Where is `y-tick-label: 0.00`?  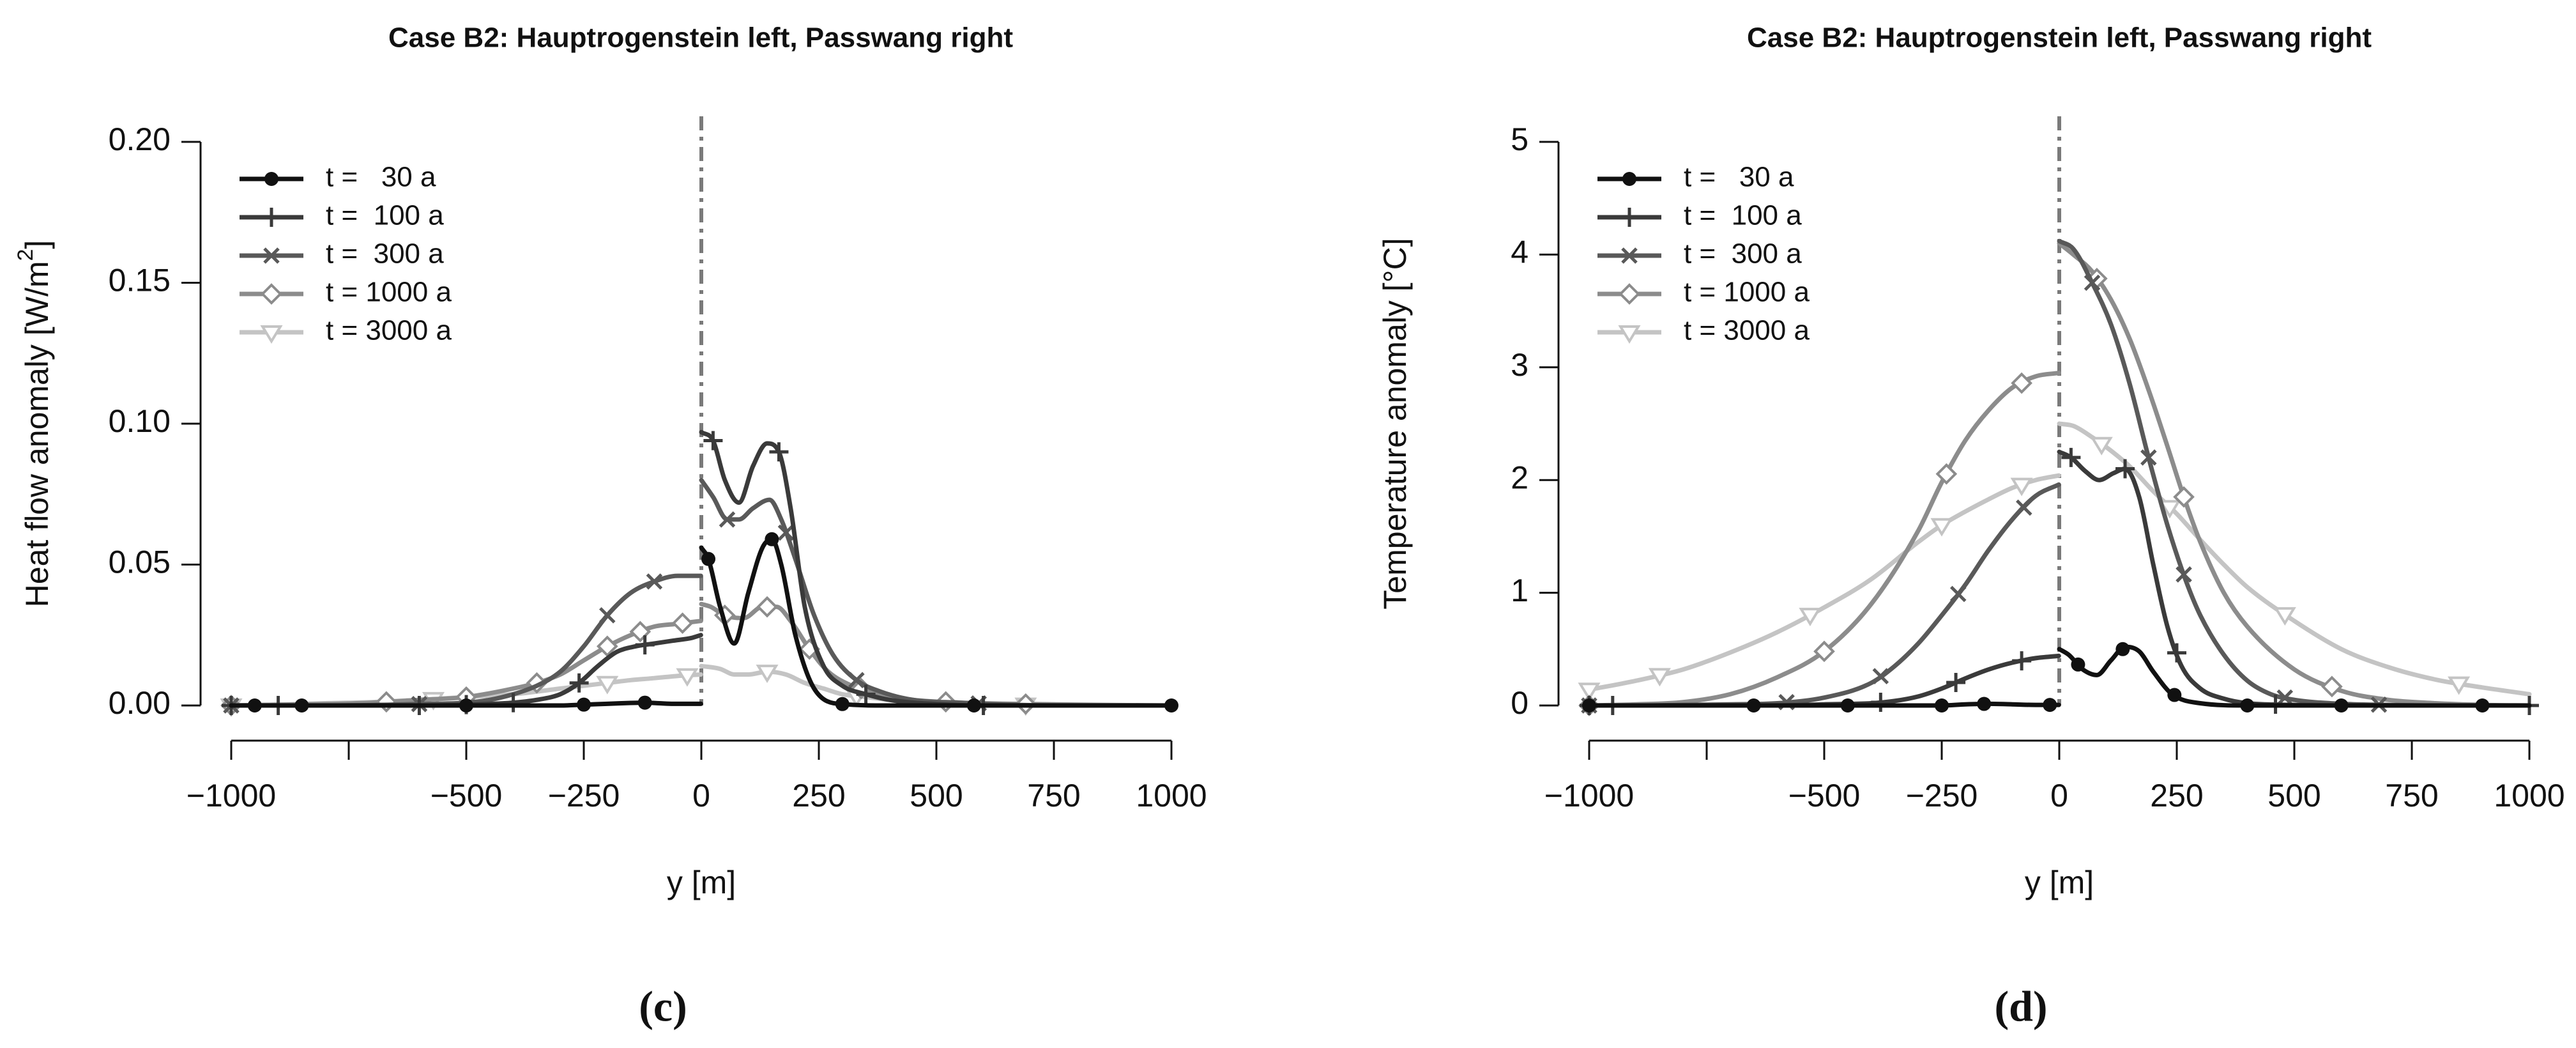 y-tick-label: 0.00 is located at coordinates (140, 703).